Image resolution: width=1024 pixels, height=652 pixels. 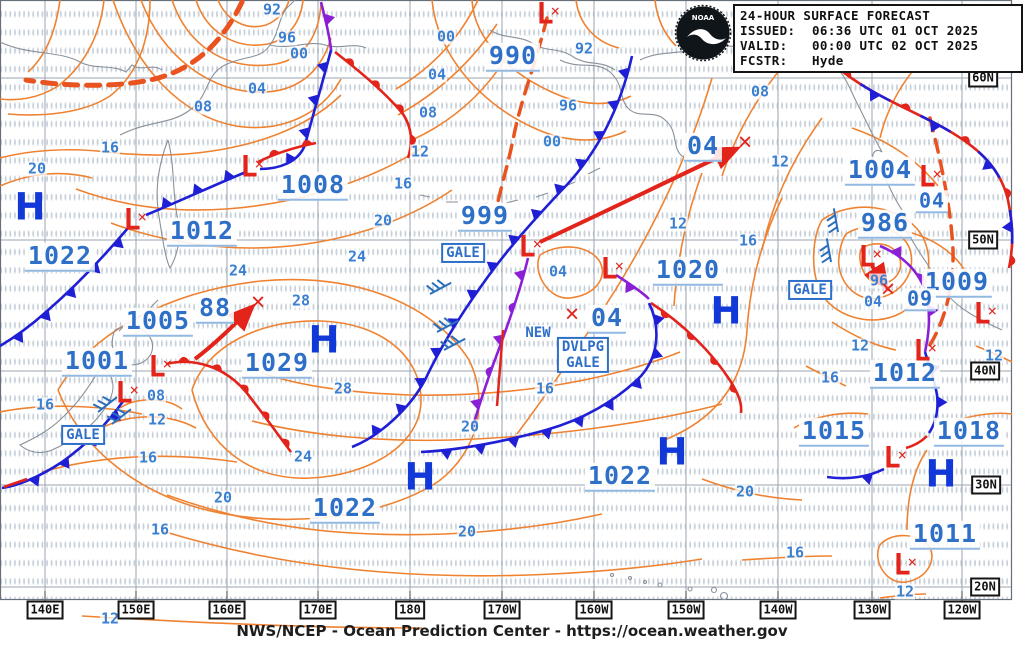 I want to click on pressure-center-label: 990, so click(x=513, y=57).